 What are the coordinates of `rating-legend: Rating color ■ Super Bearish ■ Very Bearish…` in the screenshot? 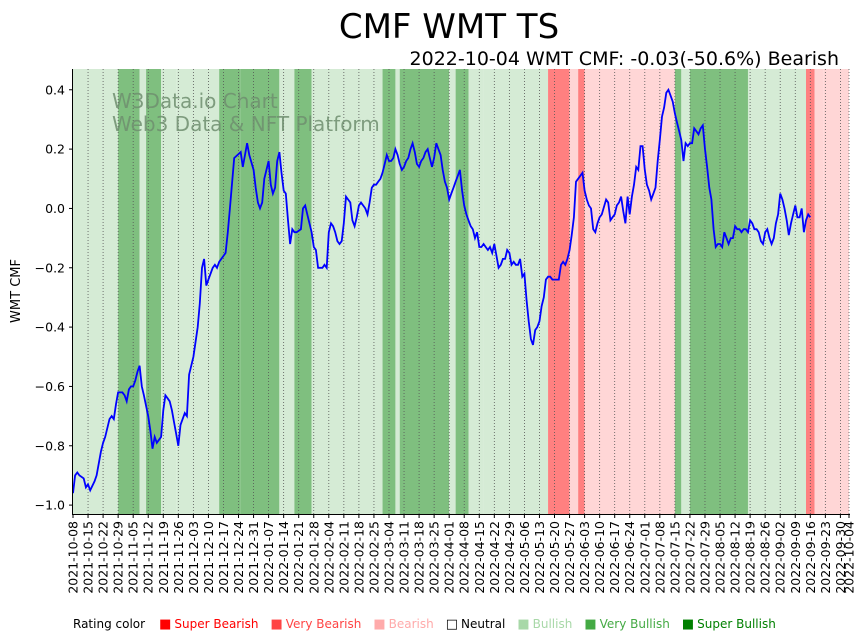 It's located at (430, 624).